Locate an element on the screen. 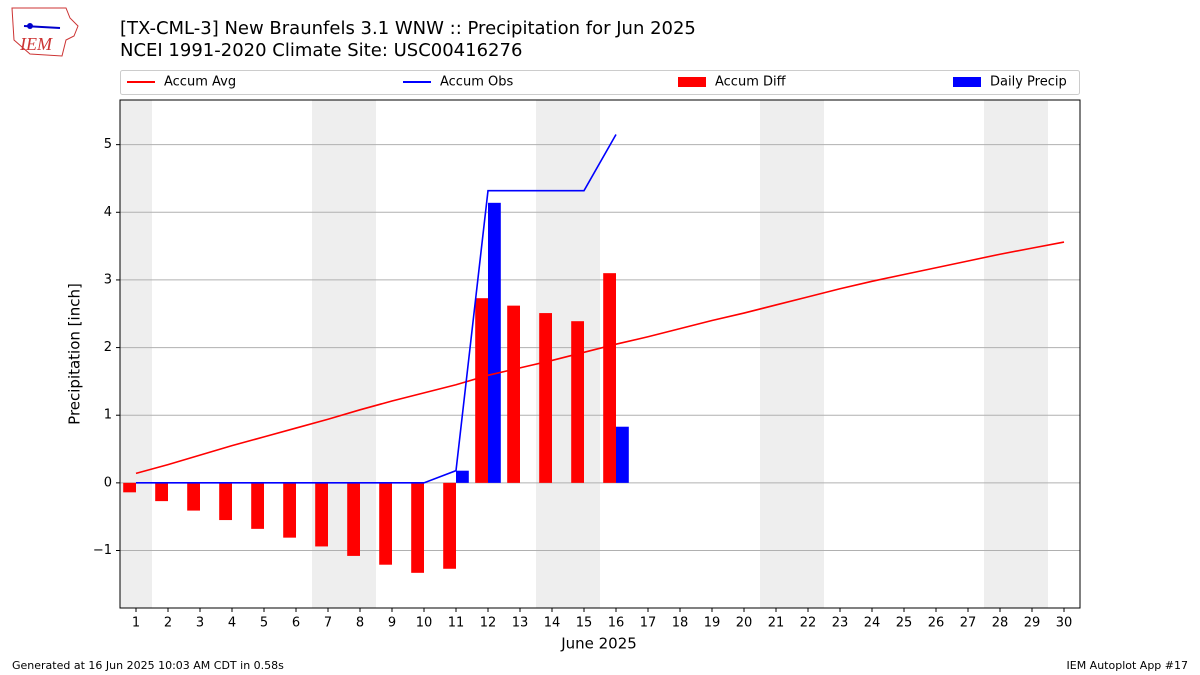  y-tick-label: 4 is located at coordinates (108, 212).